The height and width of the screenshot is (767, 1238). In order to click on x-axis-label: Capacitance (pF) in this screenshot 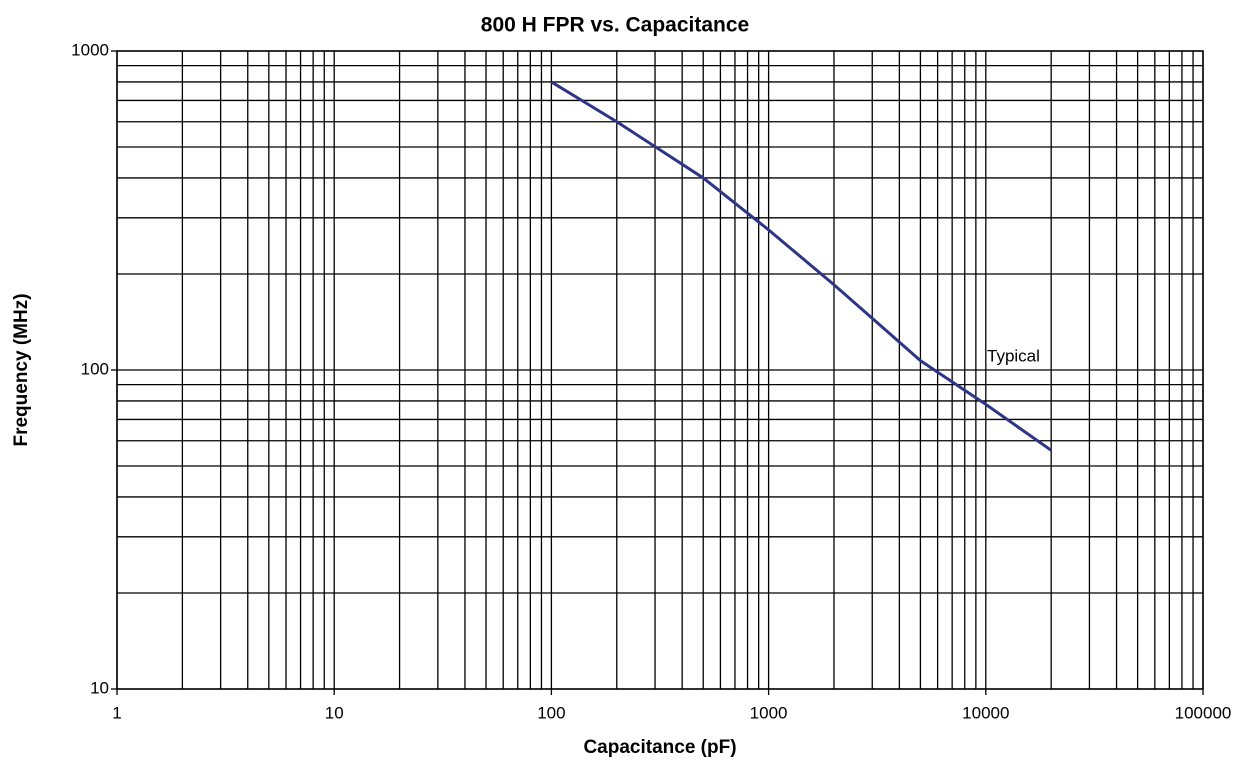, I will do `click(659, 747)`.